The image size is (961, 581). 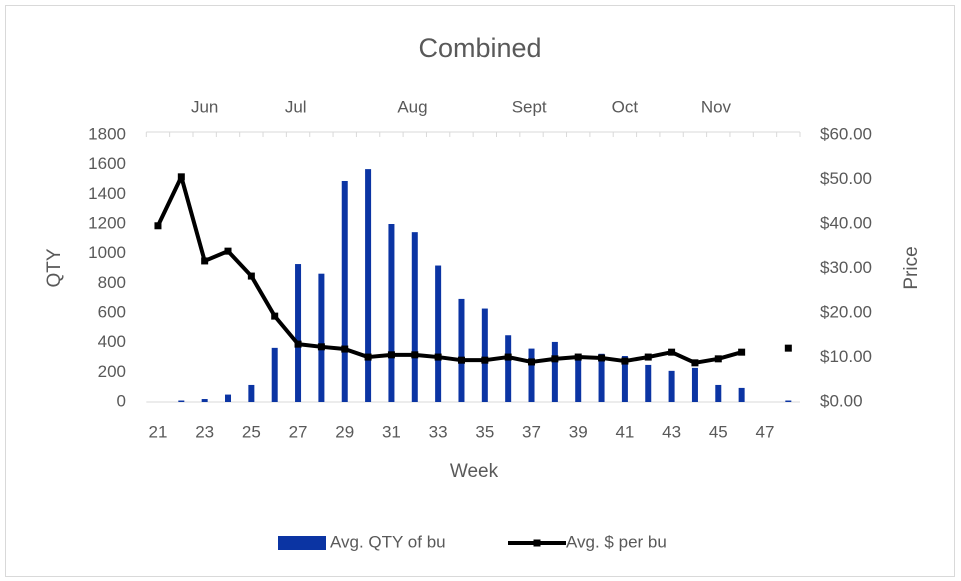 What do you see at coordinates (531, 431) in the screenshot?
I see `x-tick-label: 37` at bounding box center [531, 431].